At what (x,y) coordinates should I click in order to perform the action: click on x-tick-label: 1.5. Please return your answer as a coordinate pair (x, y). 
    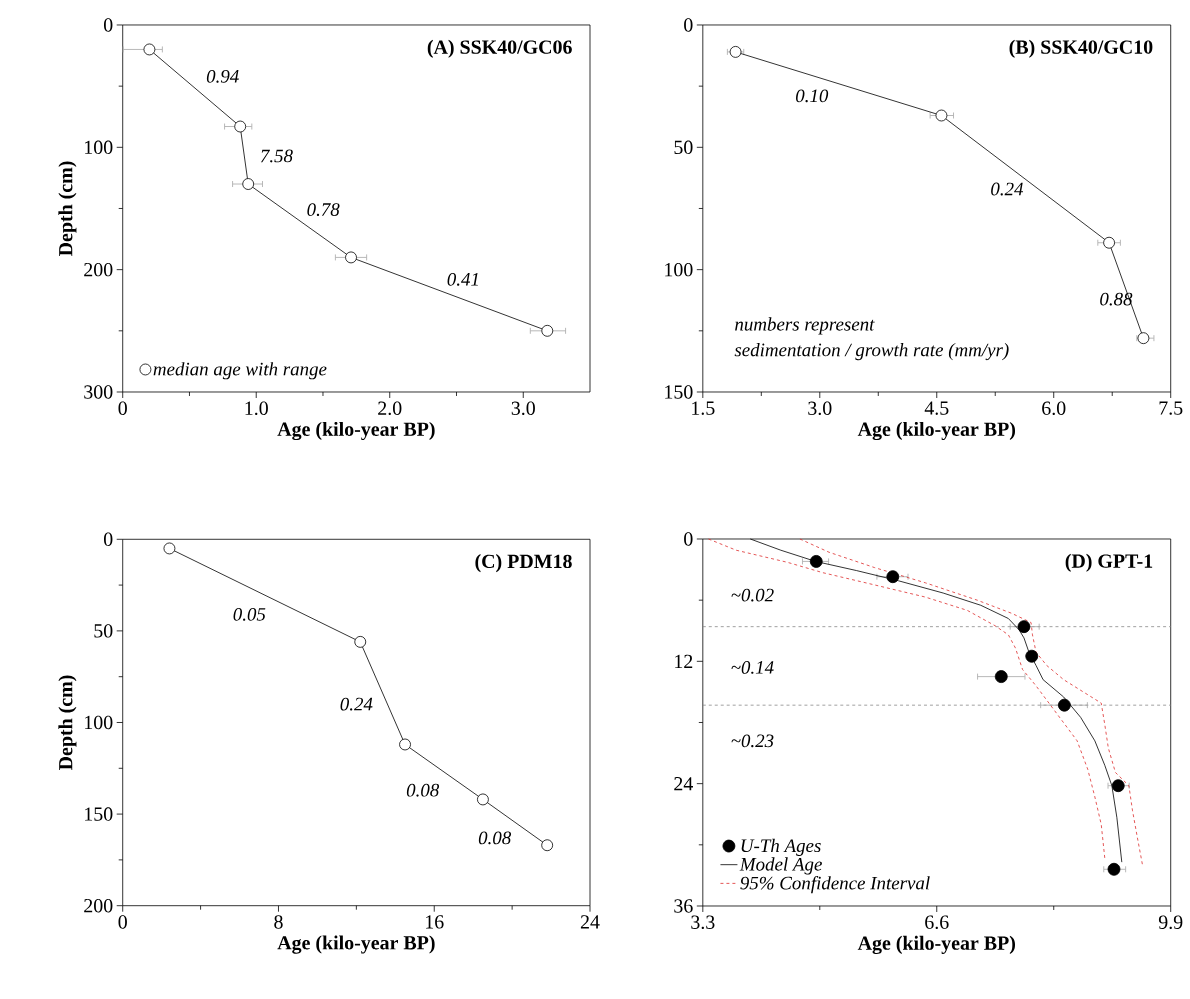
    Looking at the image, I should click on (703, 408).